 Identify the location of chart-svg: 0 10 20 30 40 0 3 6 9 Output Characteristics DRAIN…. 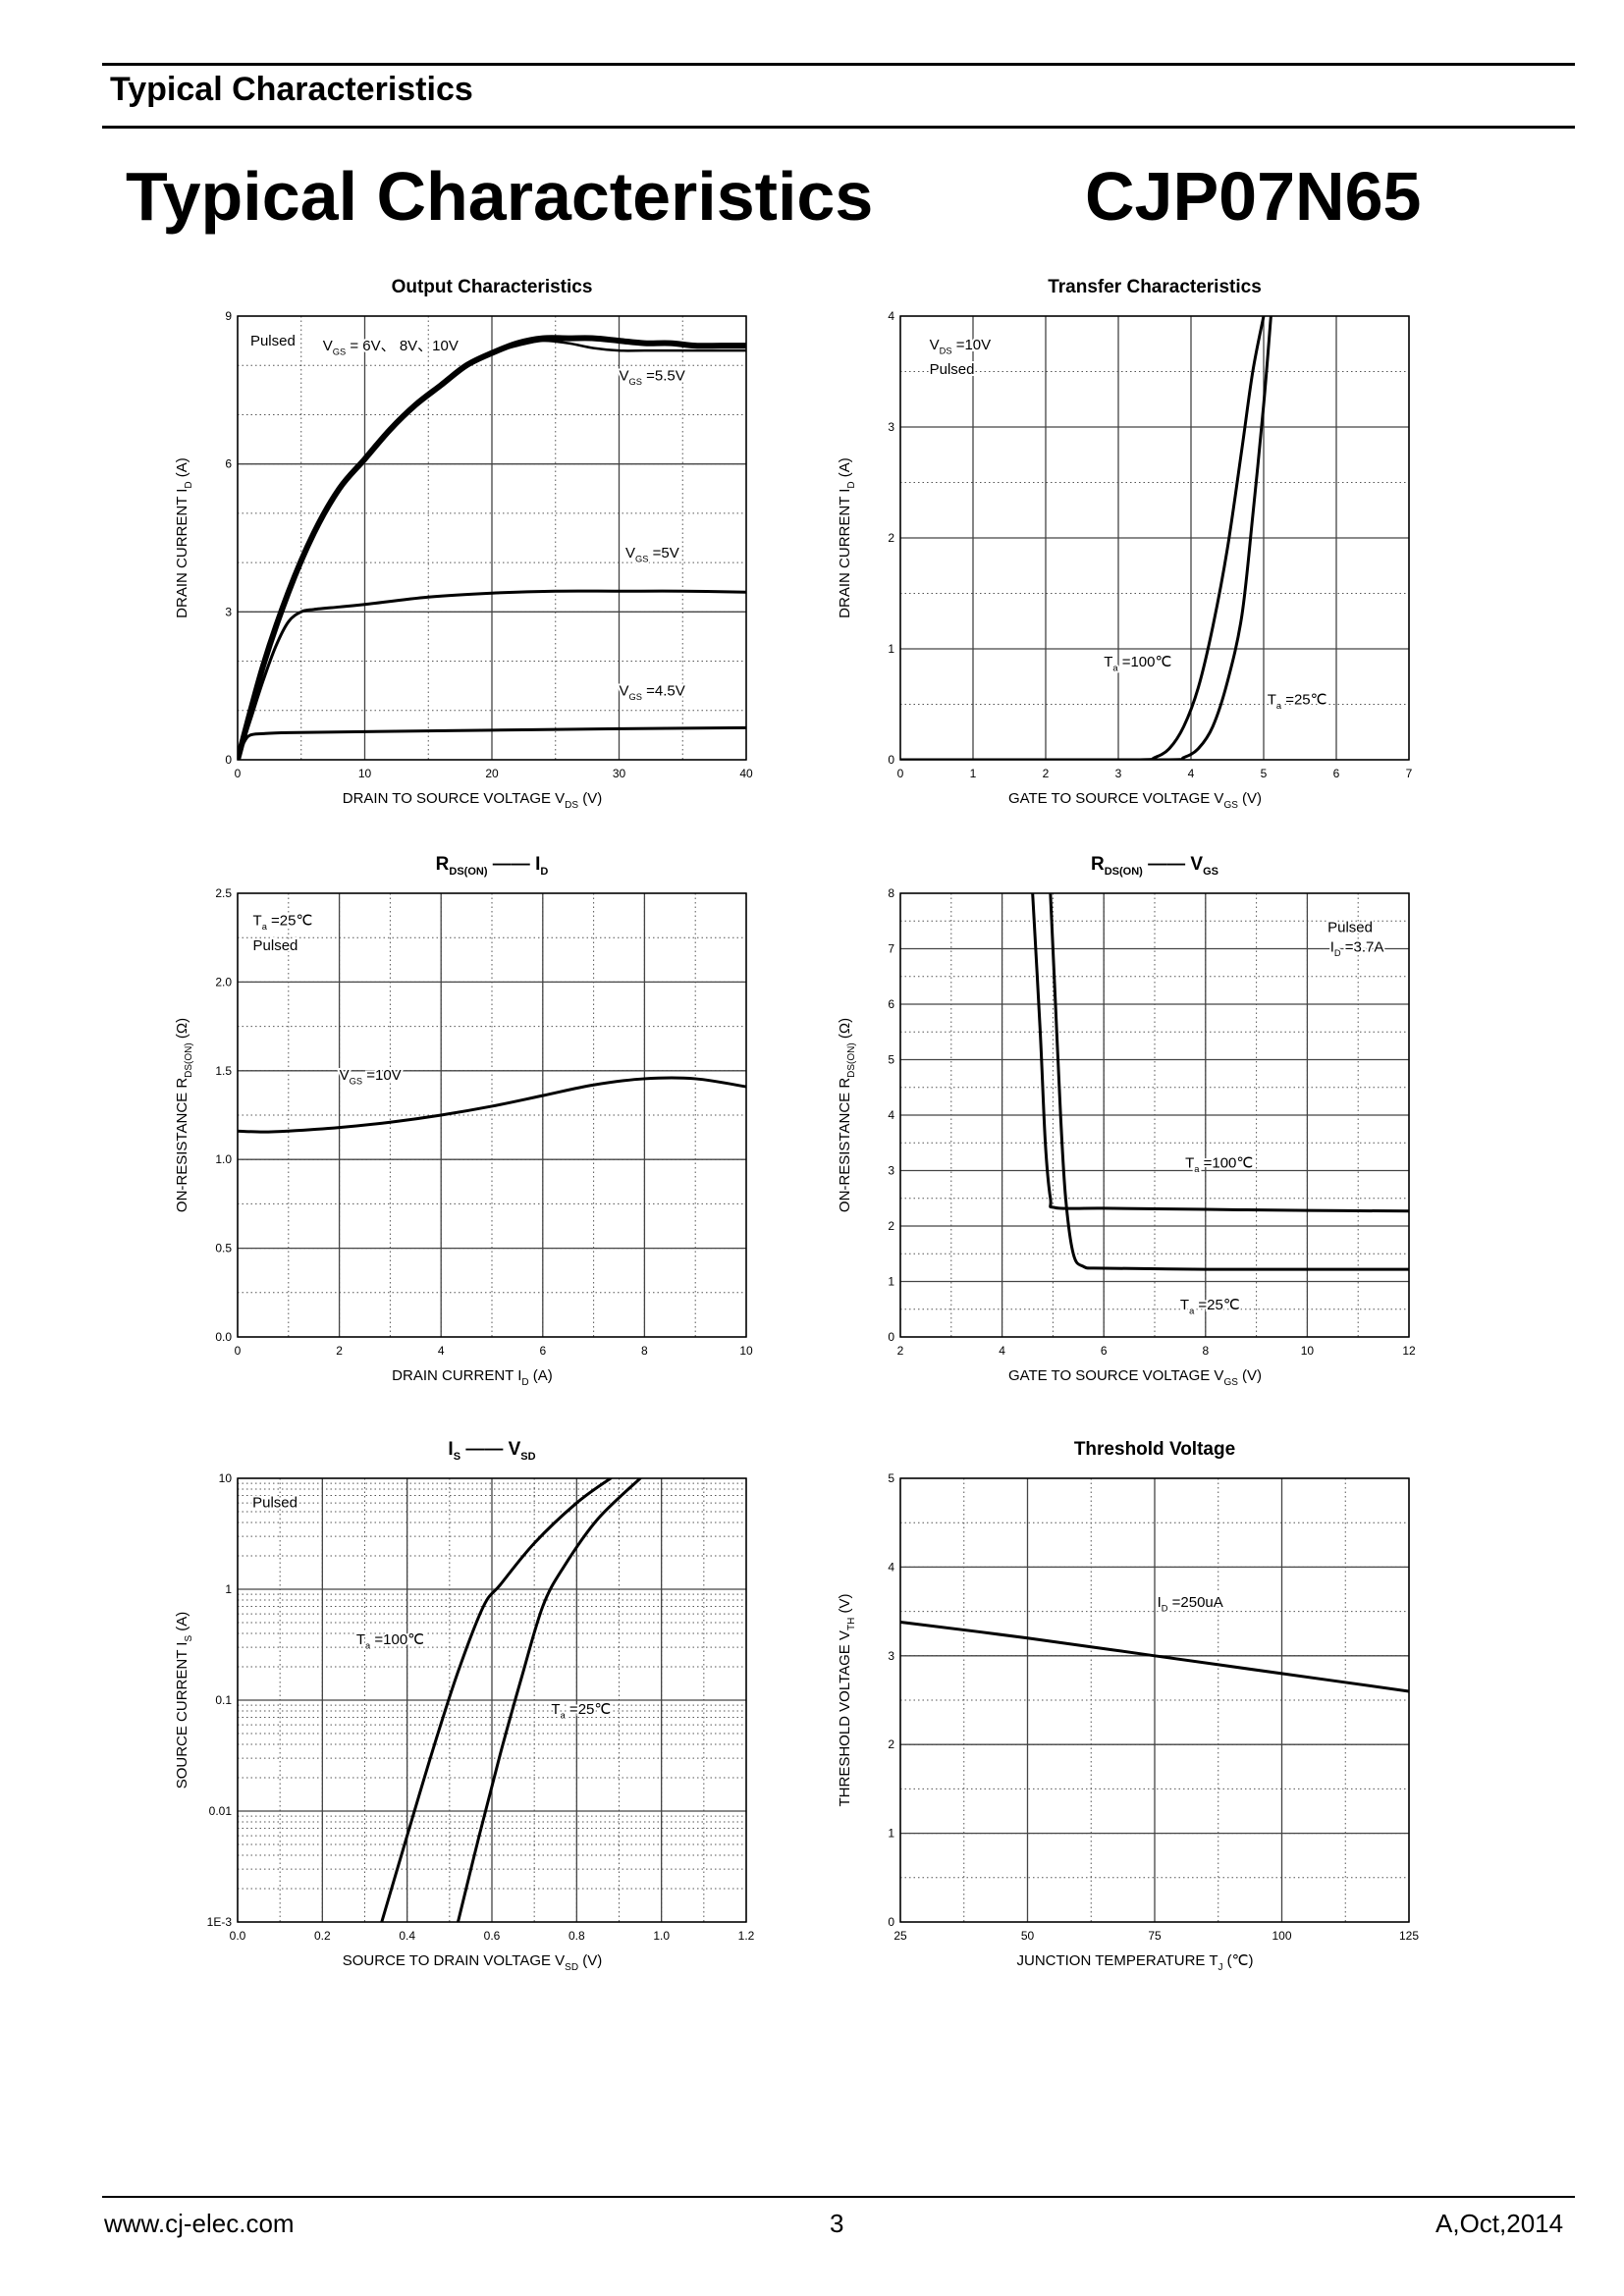
(463, 544).